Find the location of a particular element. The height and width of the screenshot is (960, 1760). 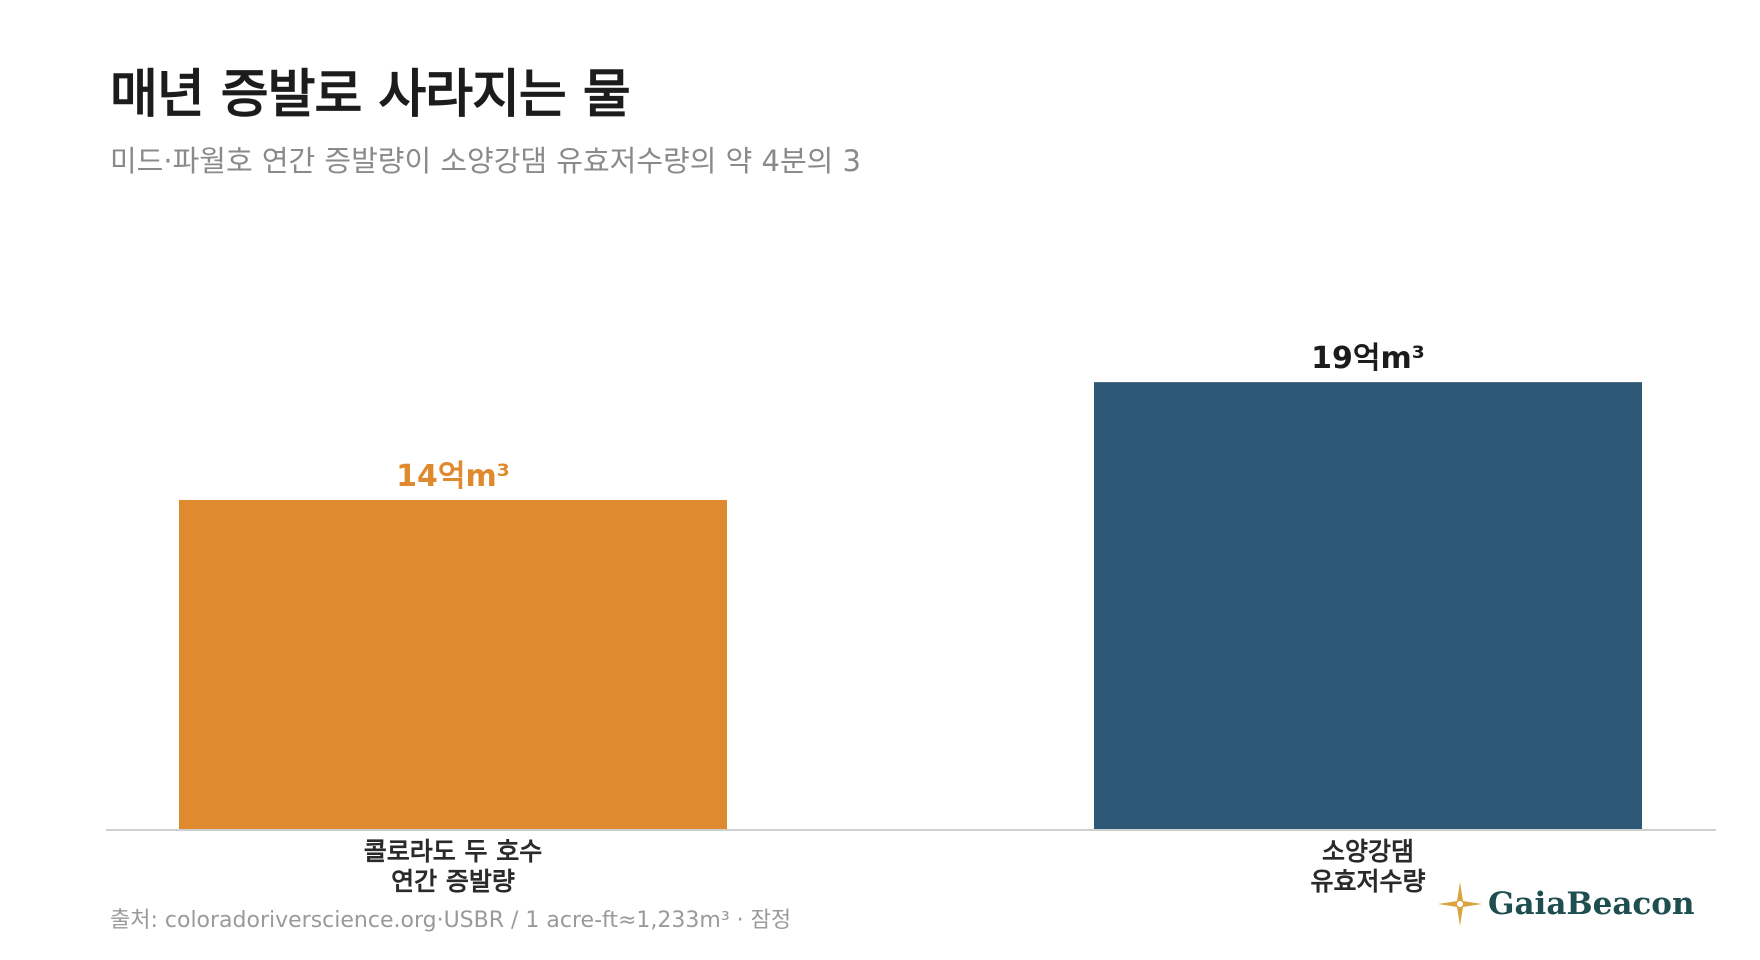

data-label-2: 19억m³ is located at coordinates (1368, 358).